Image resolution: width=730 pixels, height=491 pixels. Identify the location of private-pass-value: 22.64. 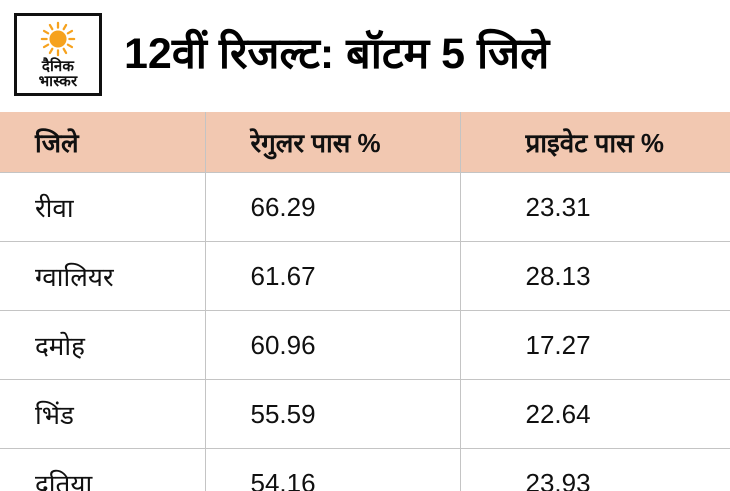
(594, 414).